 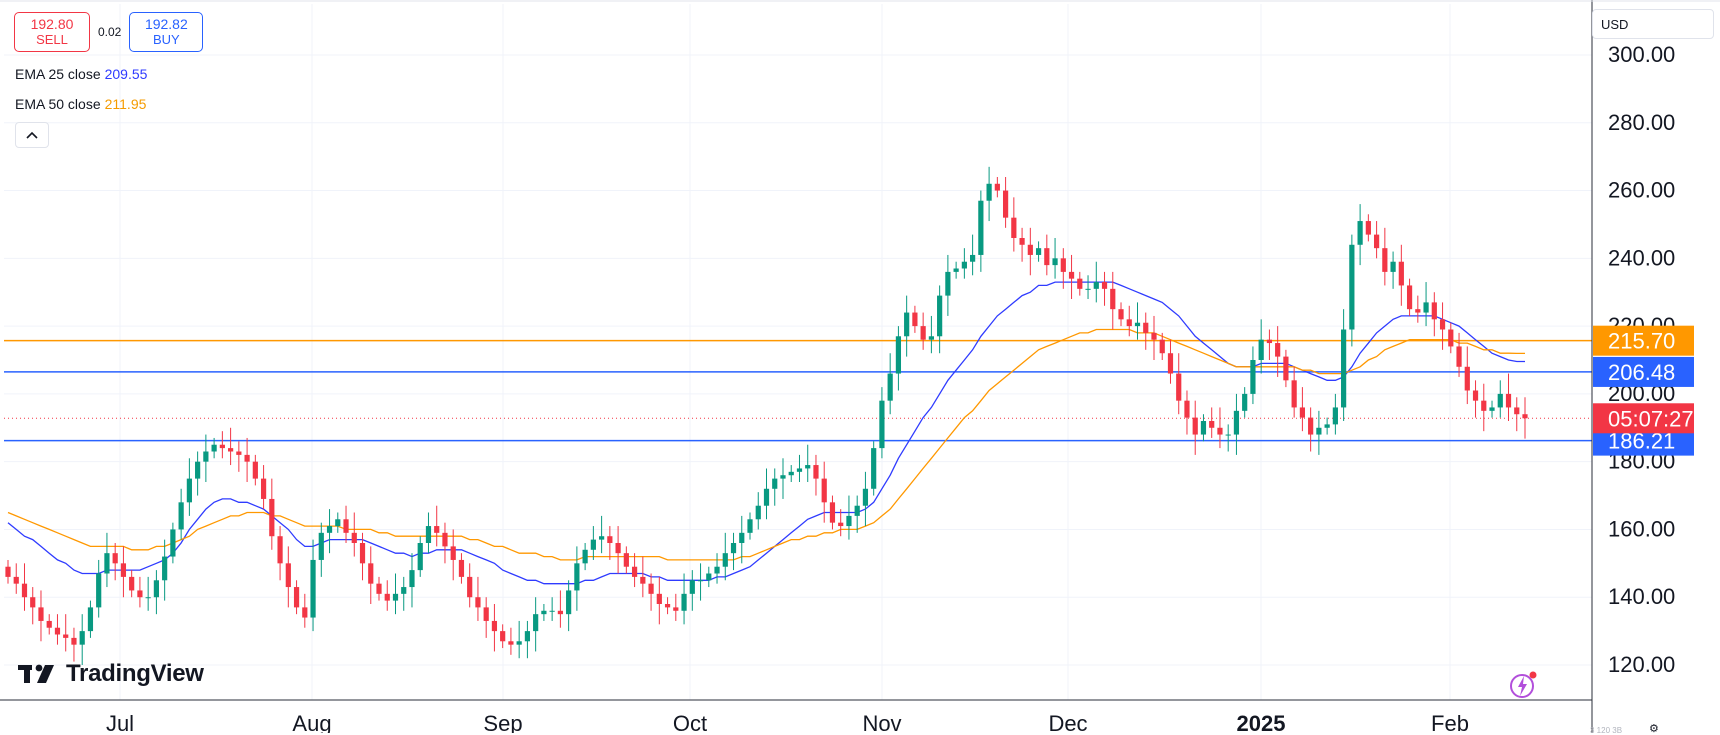 I want to click on price-level-label-bg, so click(x=1643, y=340).